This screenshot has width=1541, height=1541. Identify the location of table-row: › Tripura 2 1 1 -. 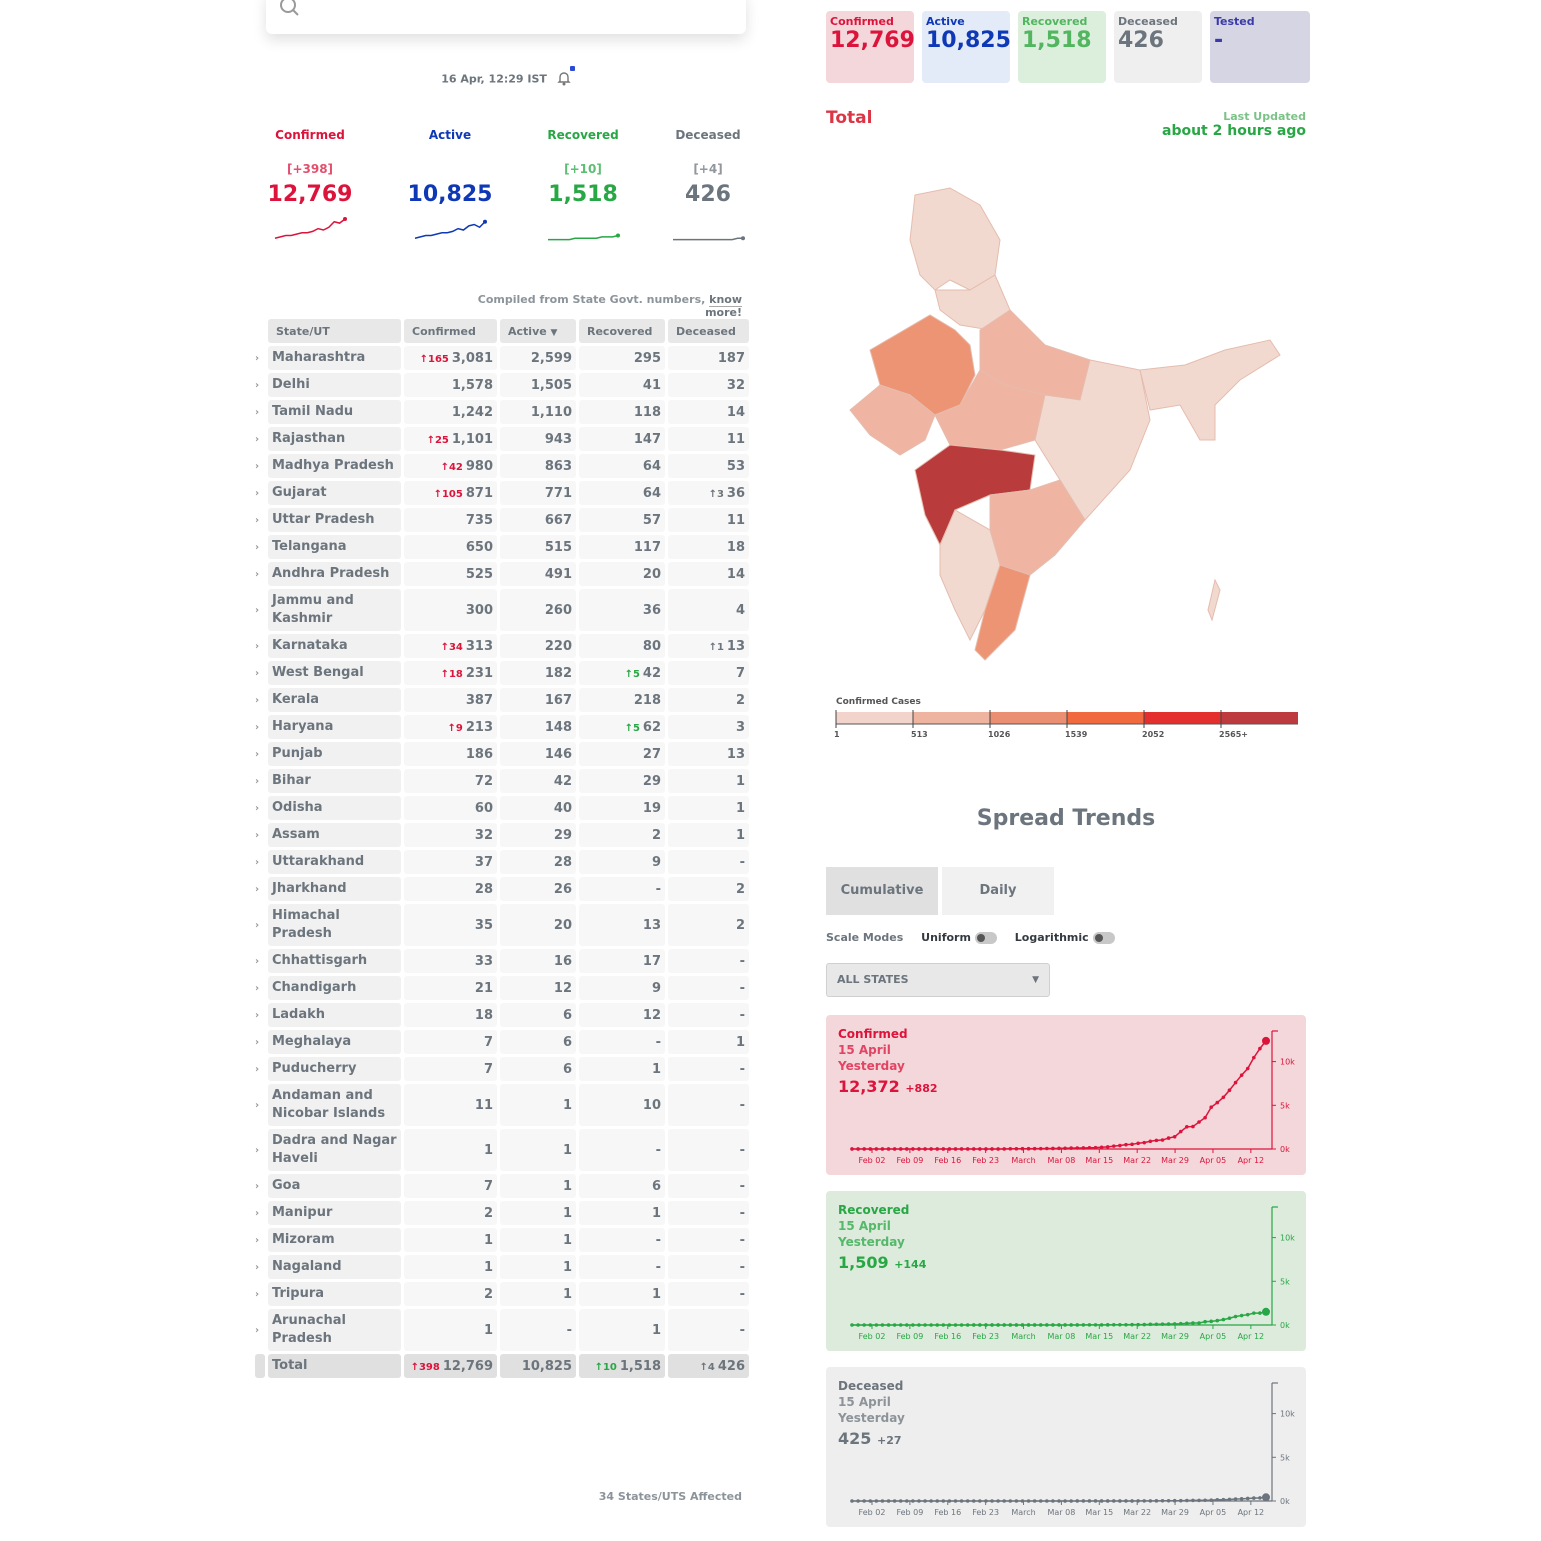
(502, 1294).